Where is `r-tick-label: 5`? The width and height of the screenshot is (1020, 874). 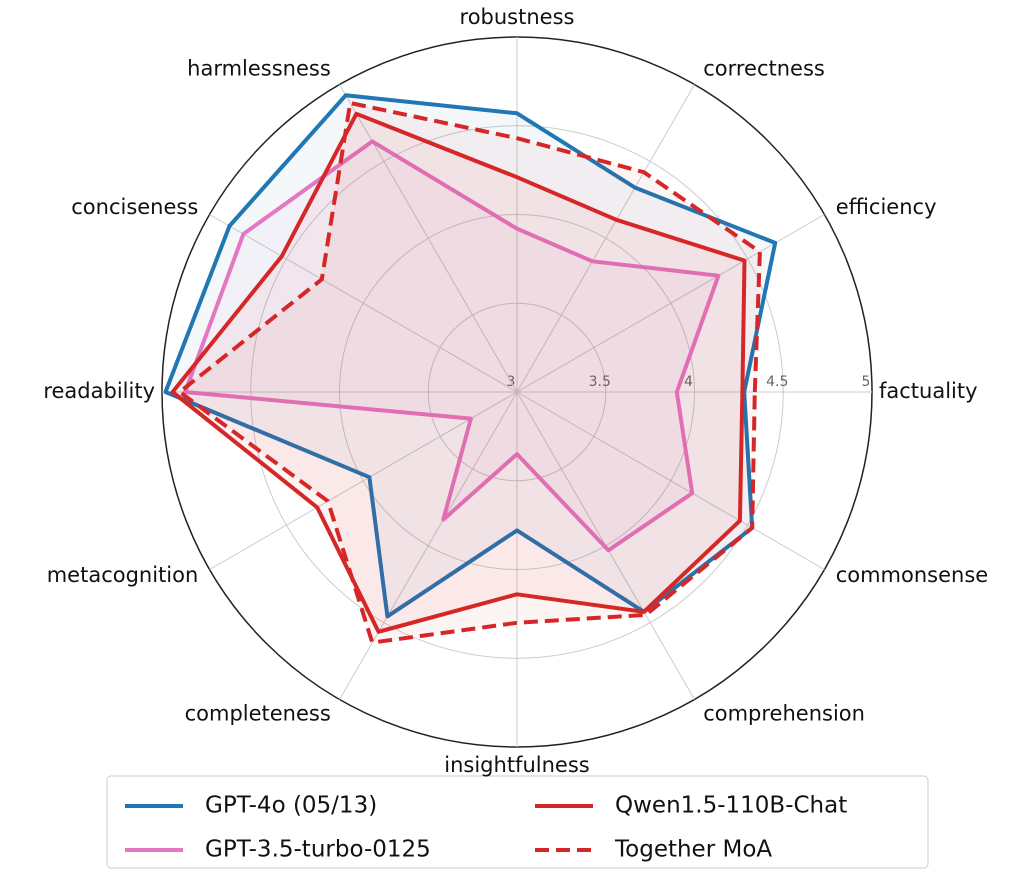
r-tick-label: 5 is located at coordinates (866, 382).